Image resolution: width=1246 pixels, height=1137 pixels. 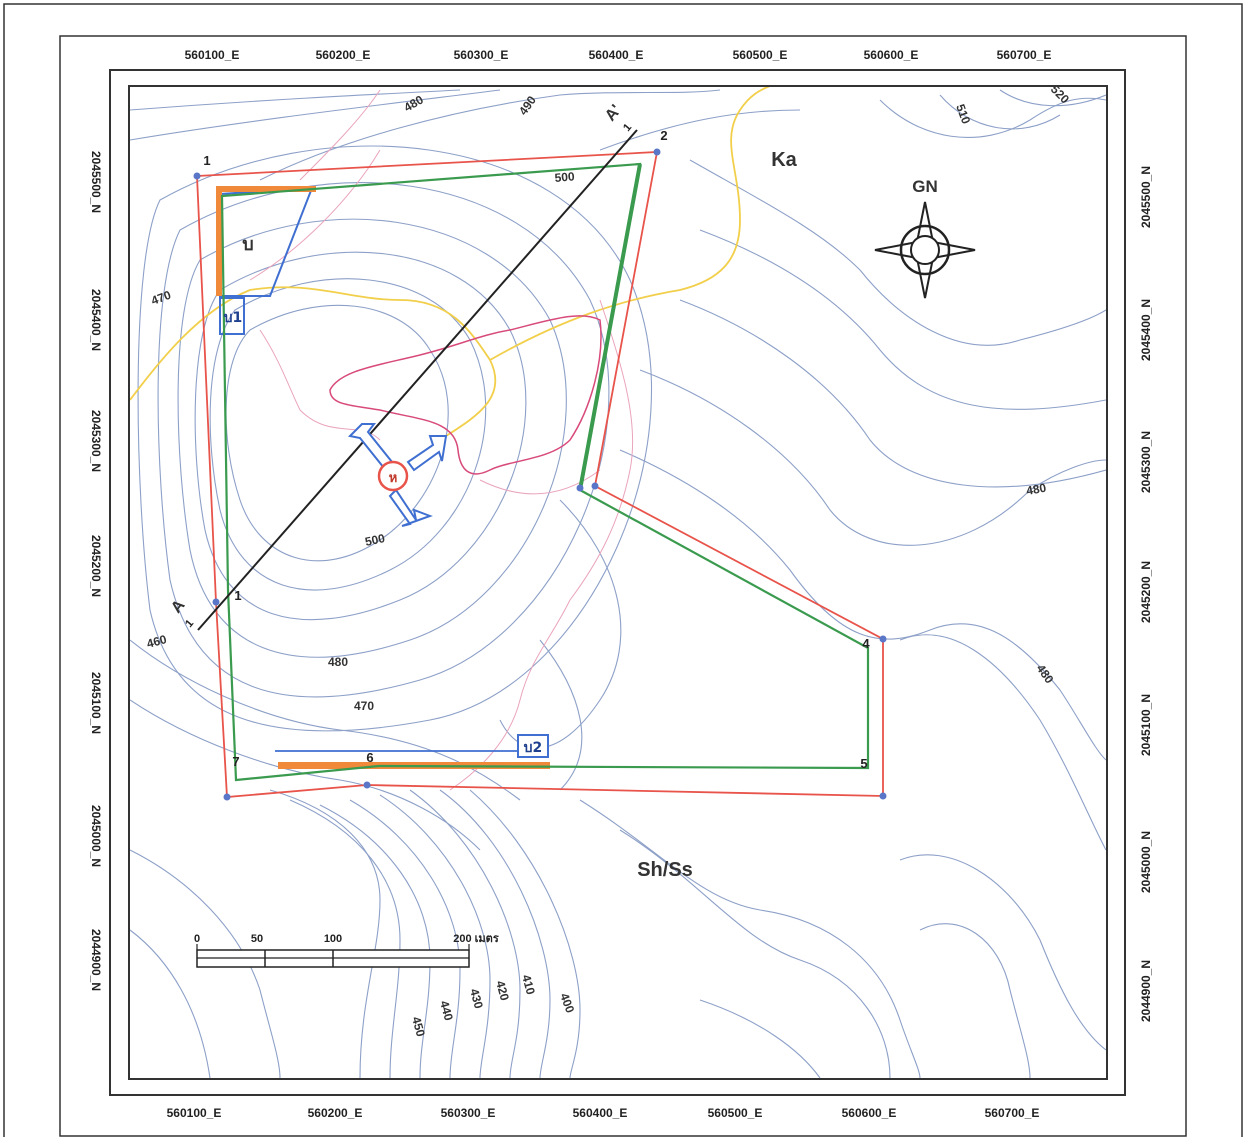 What do you see at coordinates (663, 135) in the screenshot?
I see `vertex-label: 2` at bounding box center [663, 135].